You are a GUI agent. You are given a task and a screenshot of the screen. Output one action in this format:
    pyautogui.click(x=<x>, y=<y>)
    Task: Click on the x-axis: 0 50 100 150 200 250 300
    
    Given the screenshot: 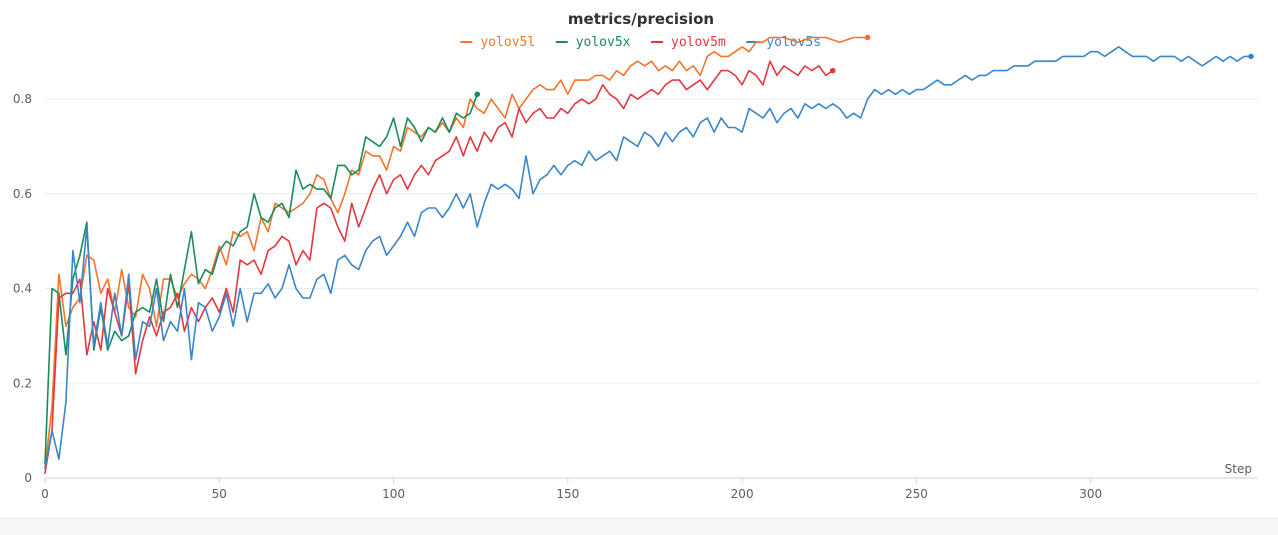 What is the action you would take?
    pyautogui.click(x=649, y=489)
    